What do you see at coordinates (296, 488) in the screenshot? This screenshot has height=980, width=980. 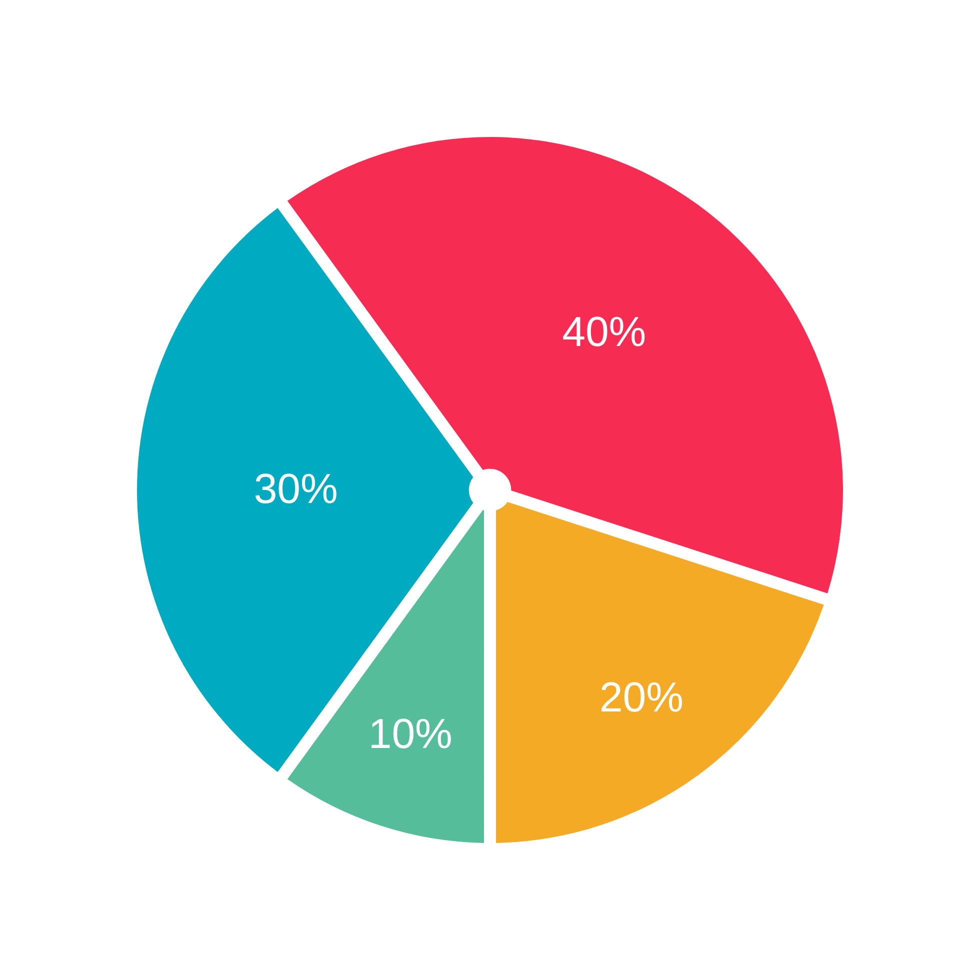 I see `data-label: 30%` at bounding box center [296, 488].